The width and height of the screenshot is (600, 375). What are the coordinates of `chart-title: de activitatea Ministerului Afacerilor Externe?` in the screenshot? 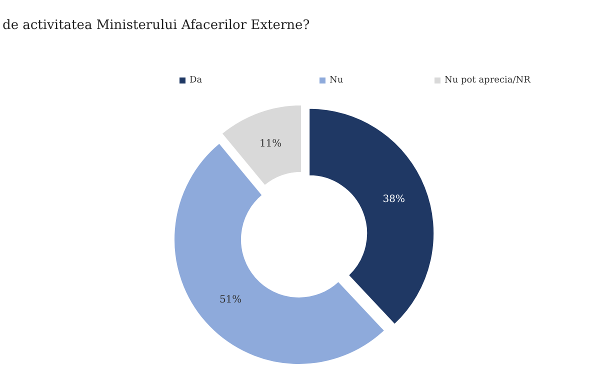 It's located at (156, 25).